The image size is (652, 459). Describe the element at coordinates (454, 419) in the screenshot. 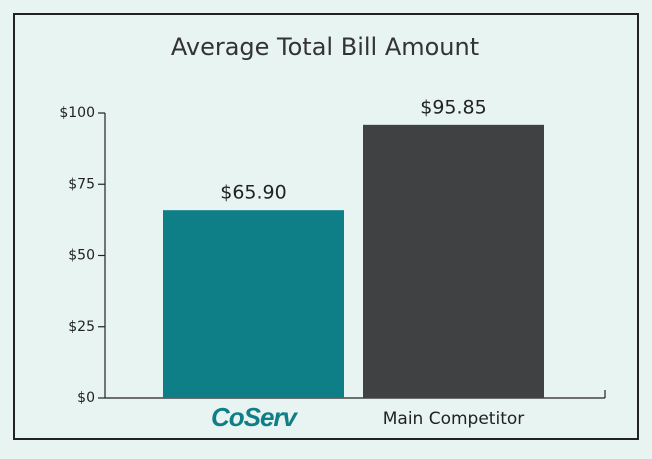

I see `x-tick-label: Main Competitor` at that location.